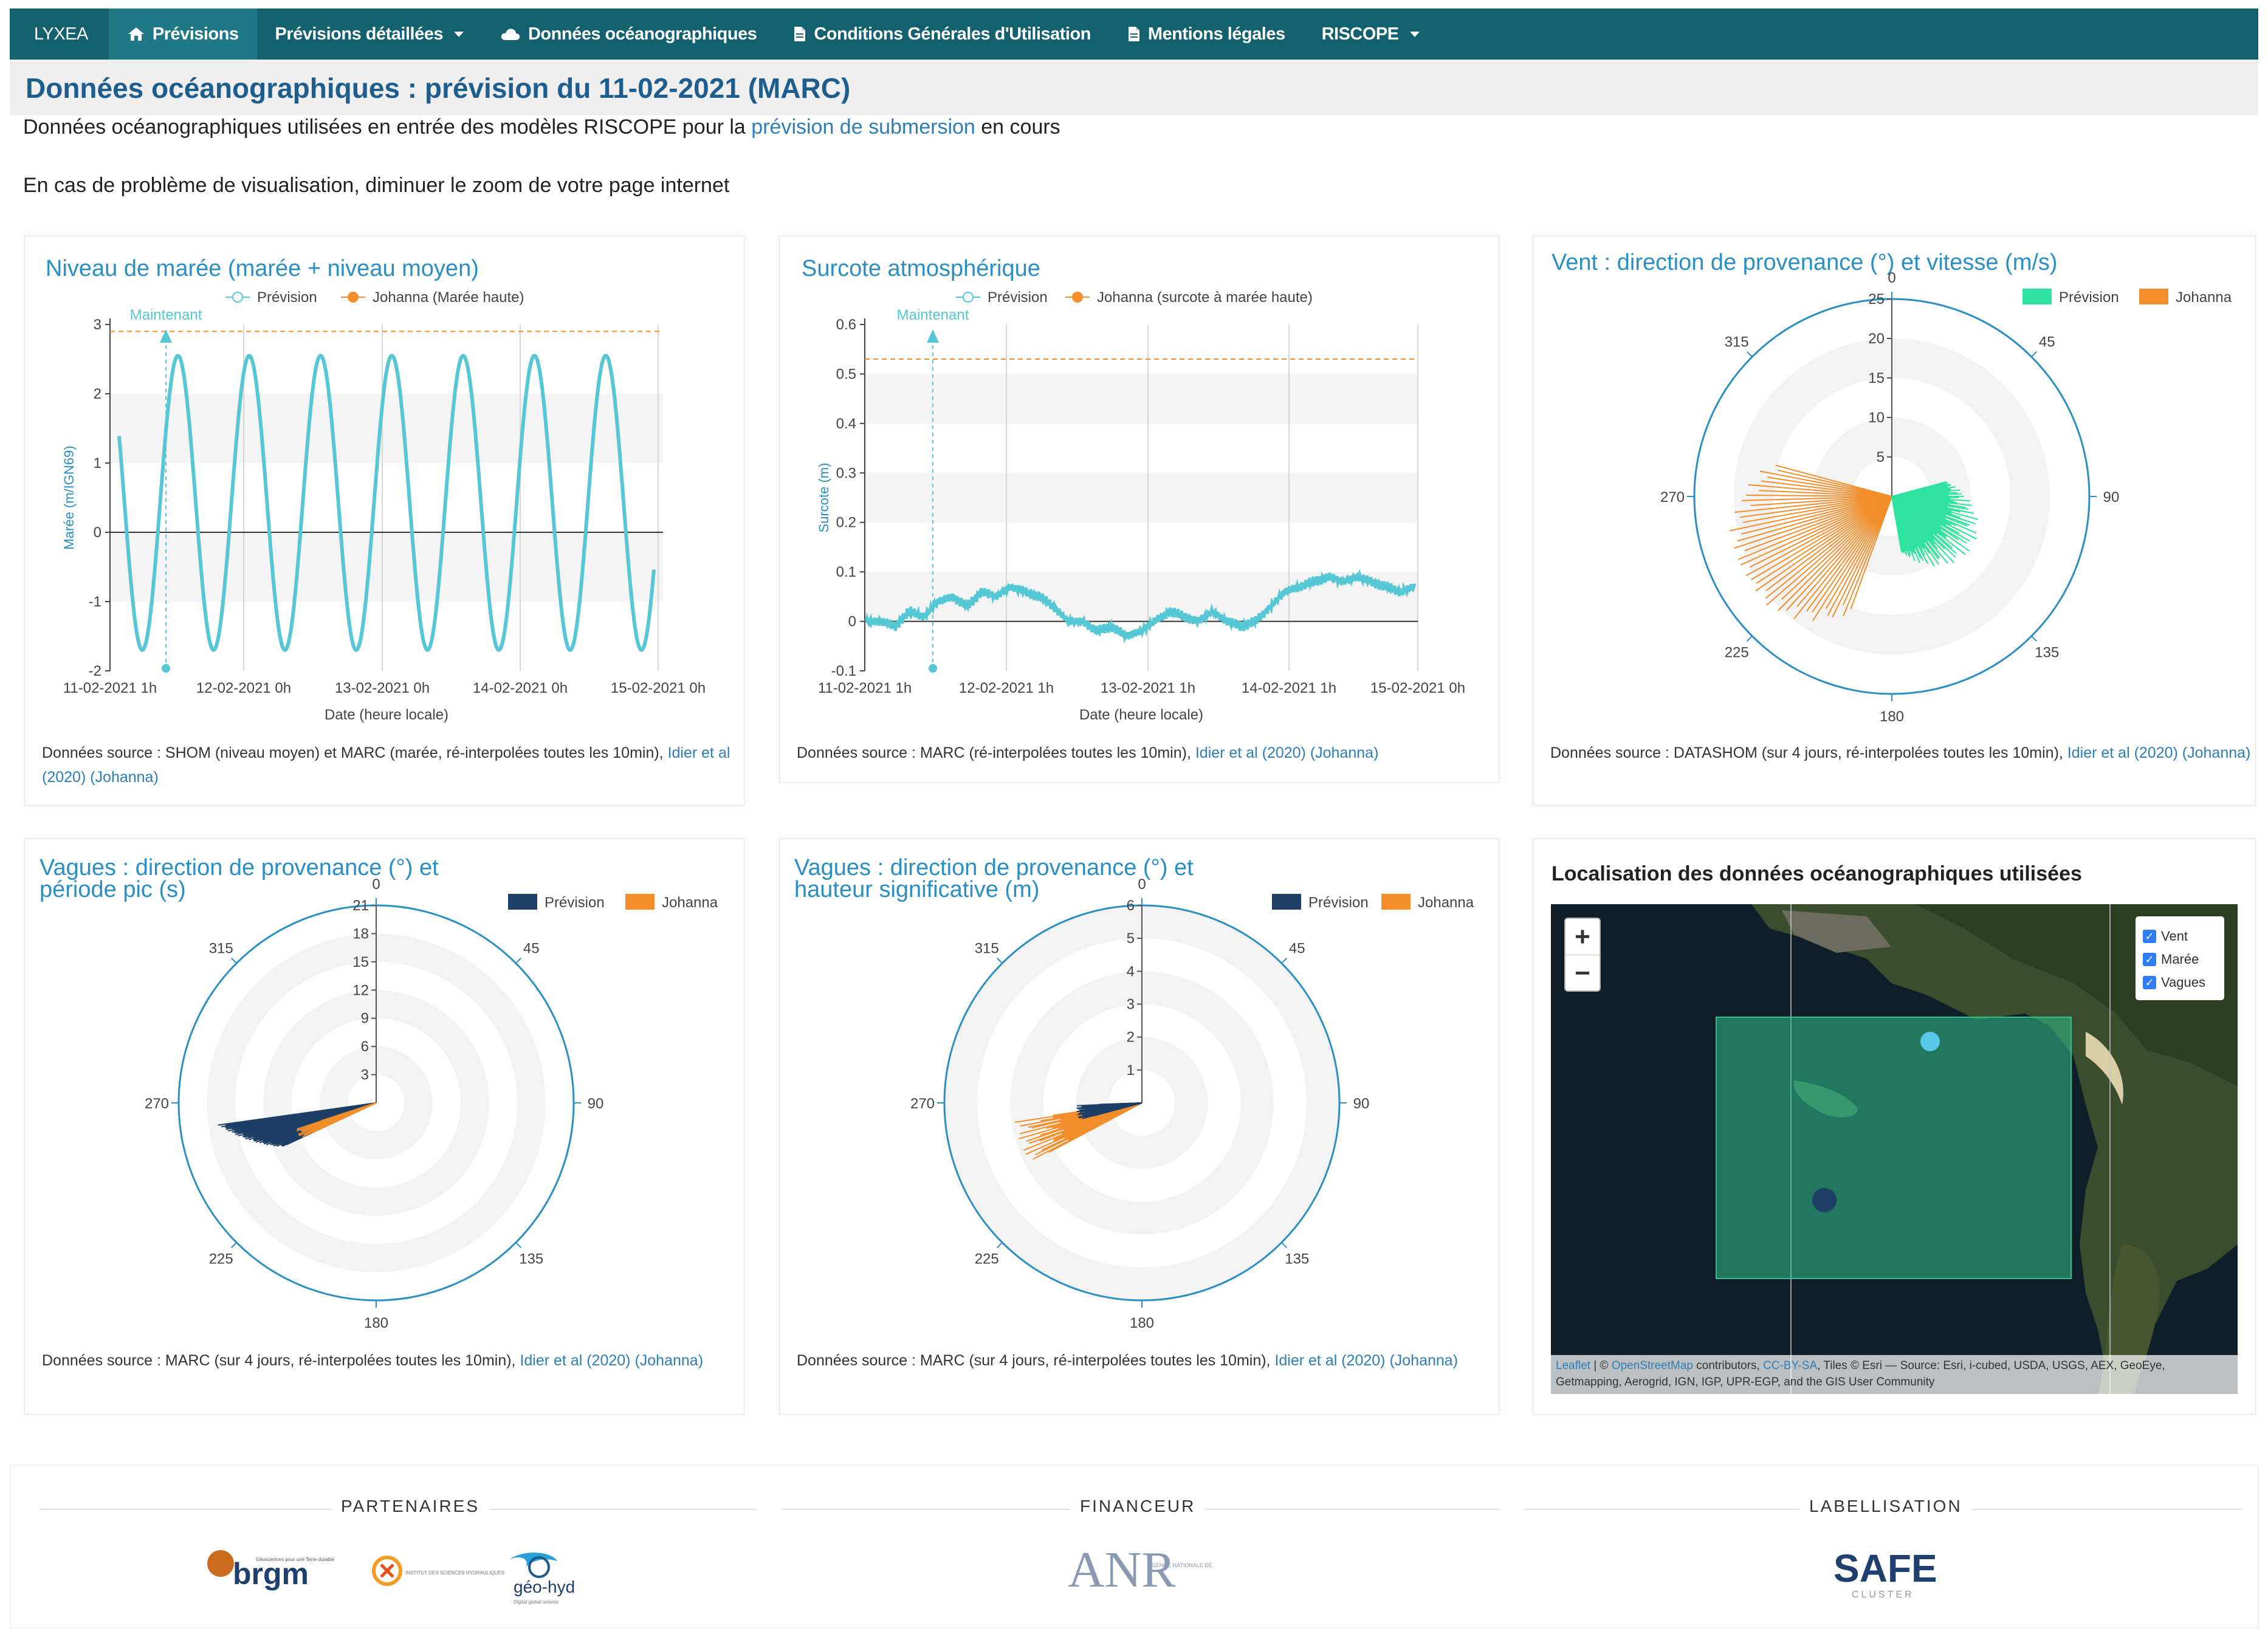 This screenshot has width=2268, height=1637. I want to click on wp-prev-legend-swatch, so click(523, 902).